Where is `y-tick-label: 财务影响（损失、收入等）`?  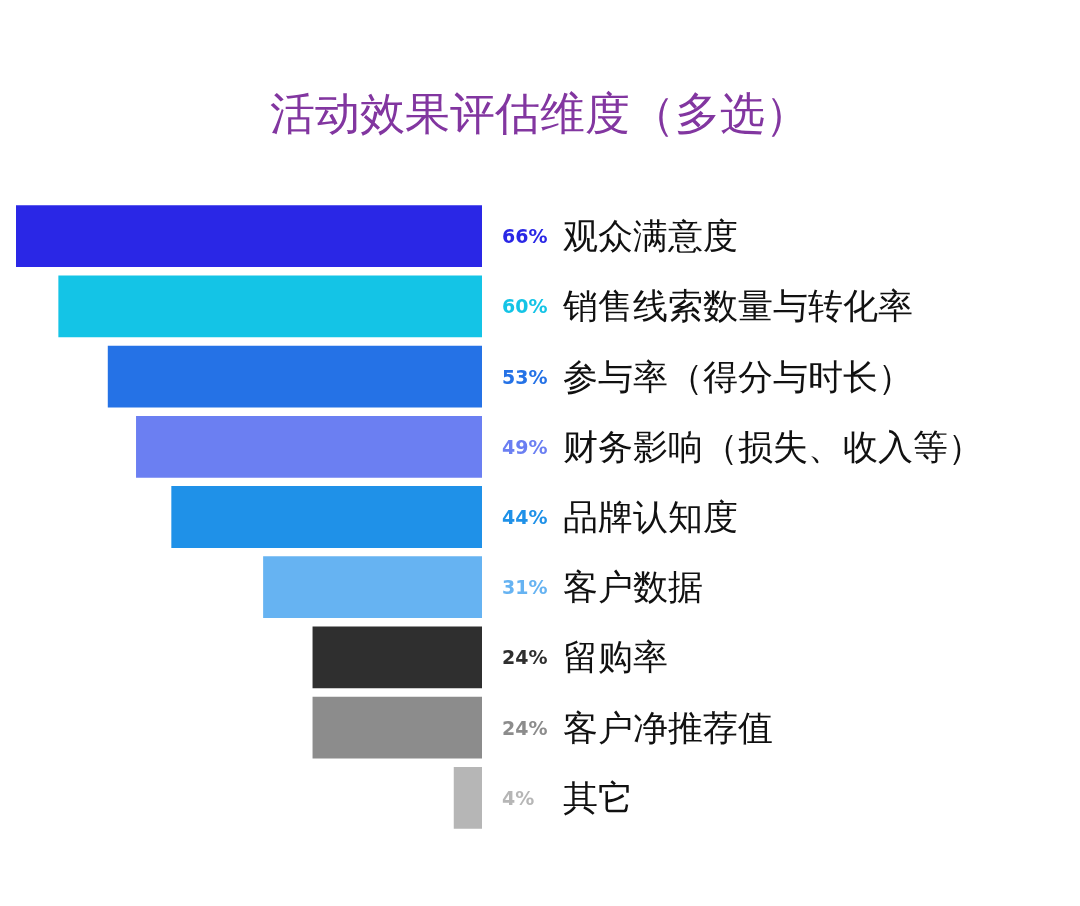 y-tick-label: 财务影响（损失、收入等） is located at coordinates (773, 446).